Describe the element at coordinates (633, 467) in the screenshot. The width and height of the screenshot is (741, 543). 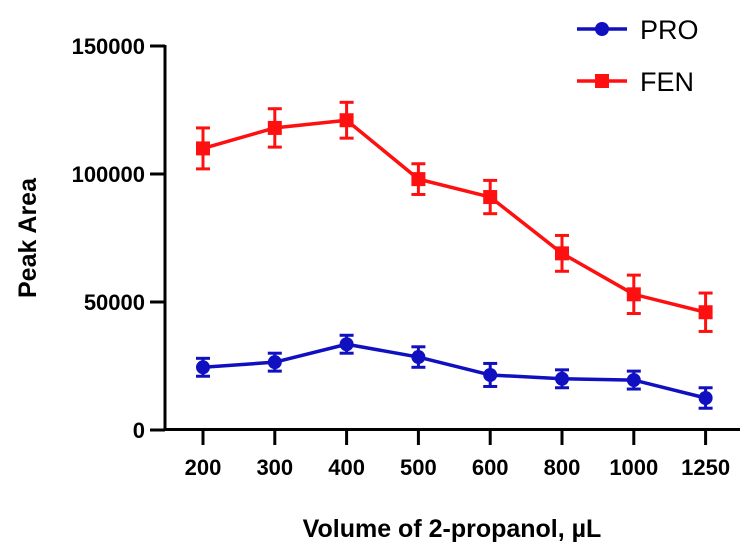
I see `x-tick-label: 1000` at that location.